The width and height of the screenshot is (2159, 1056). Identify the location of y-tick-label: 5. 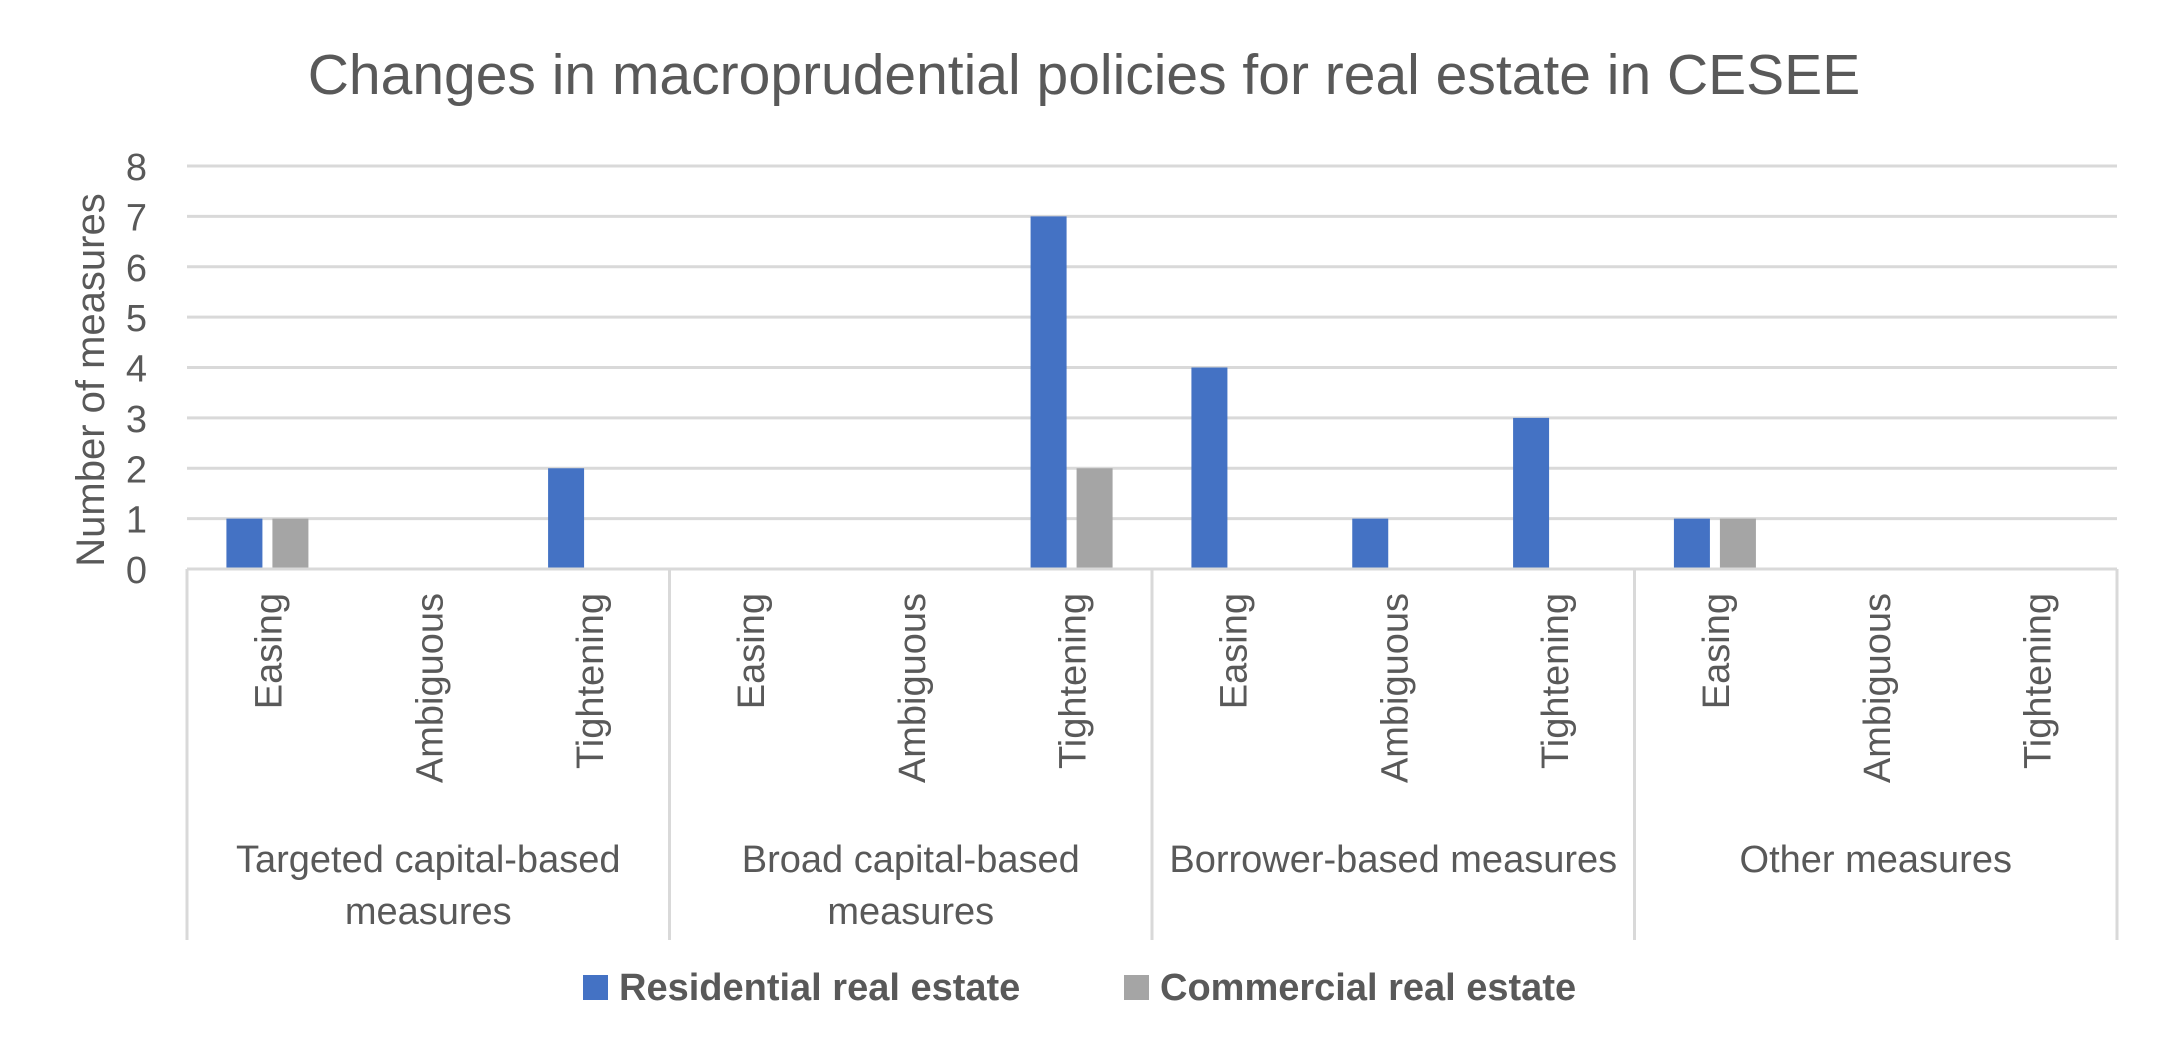
(136, 319).